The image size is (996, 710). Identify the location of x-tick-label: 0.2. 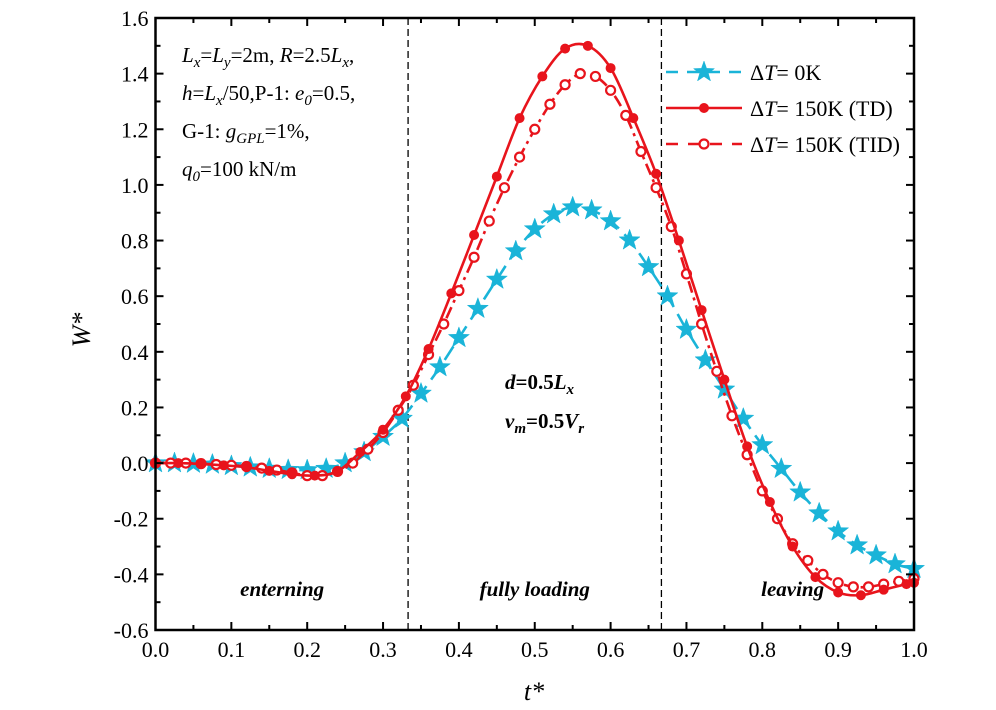
(307, 649).